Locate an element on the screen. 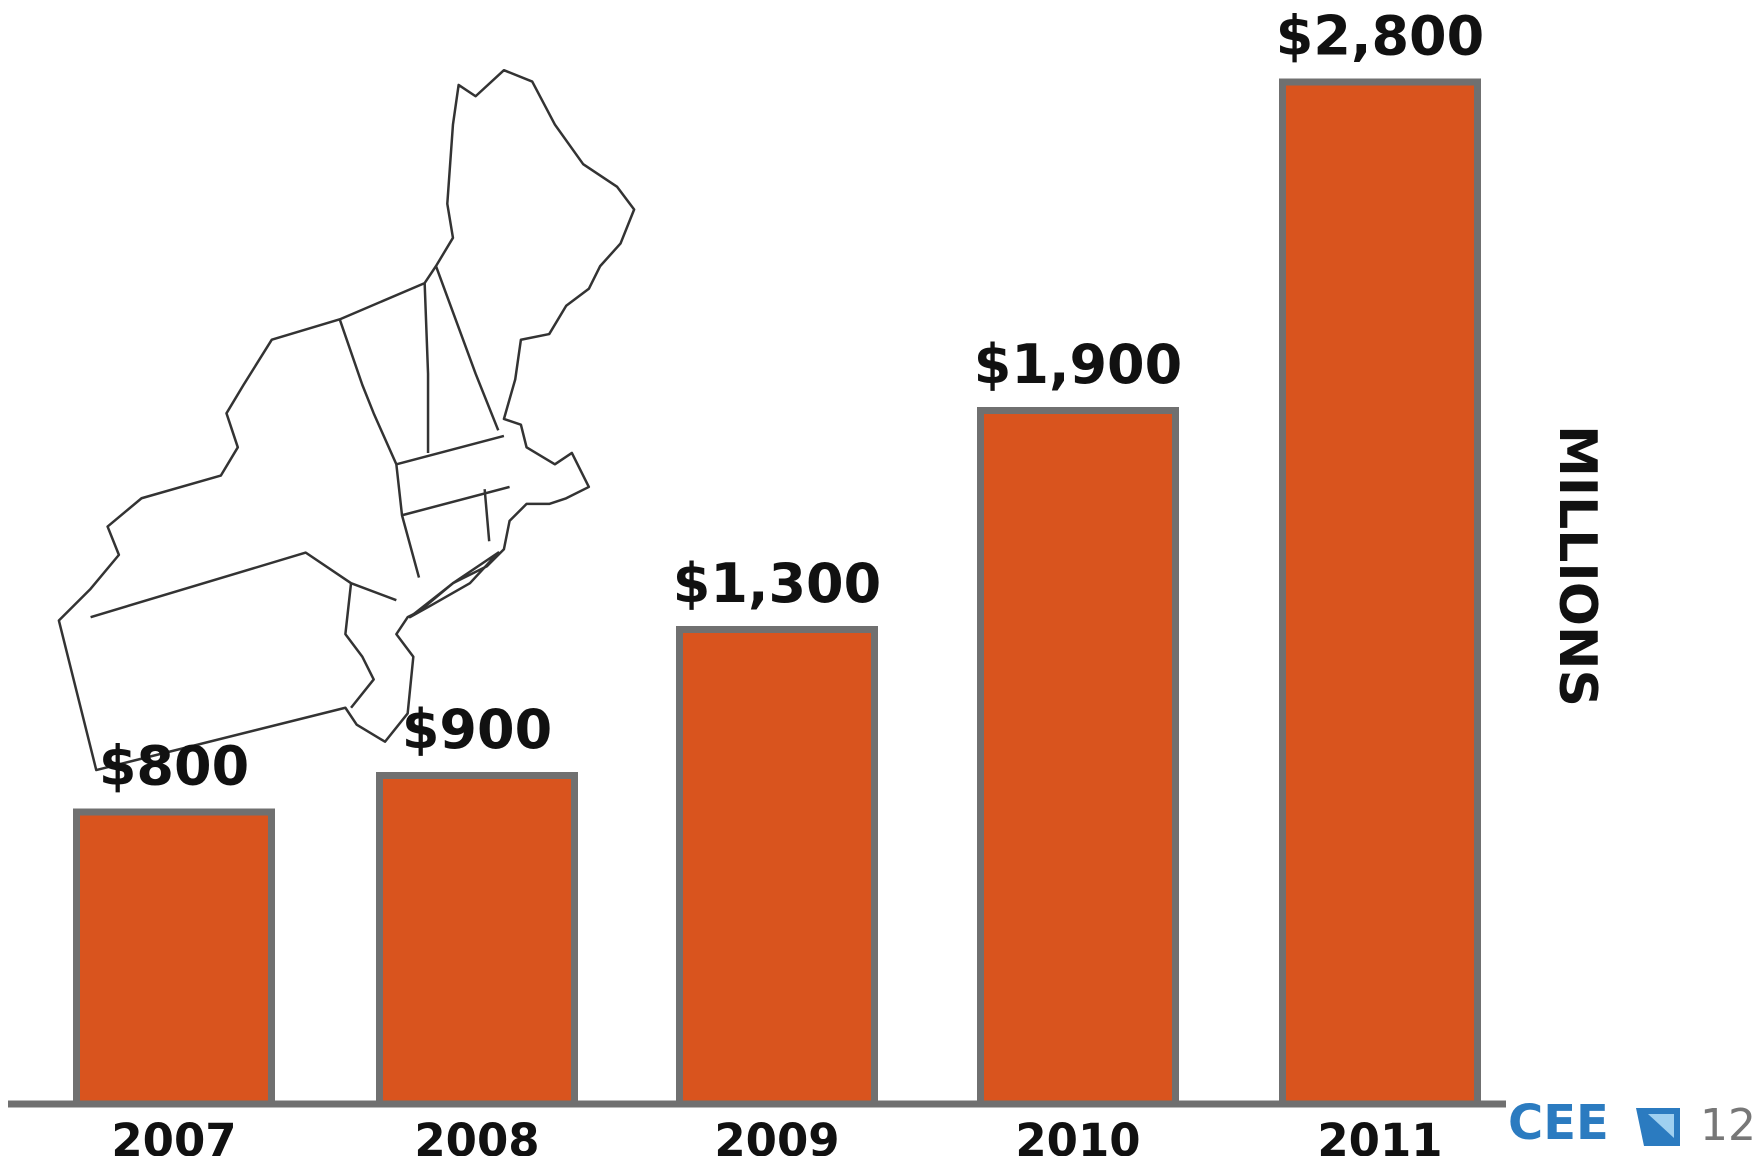  value-label: $800 is located at coordinates (174, 766).